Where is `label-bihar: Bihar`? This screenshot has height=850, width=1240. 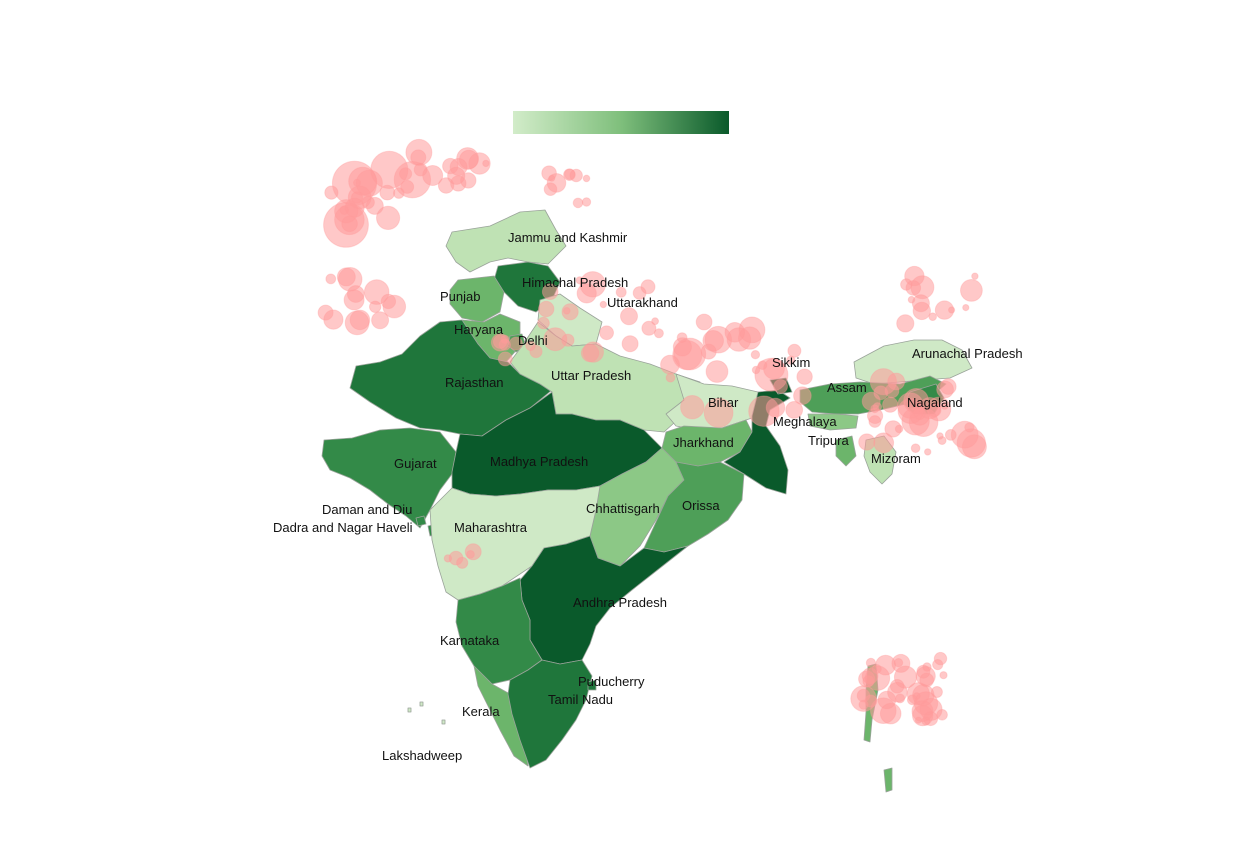
label-bihar: Bihar is located at coordinates (723, 402).